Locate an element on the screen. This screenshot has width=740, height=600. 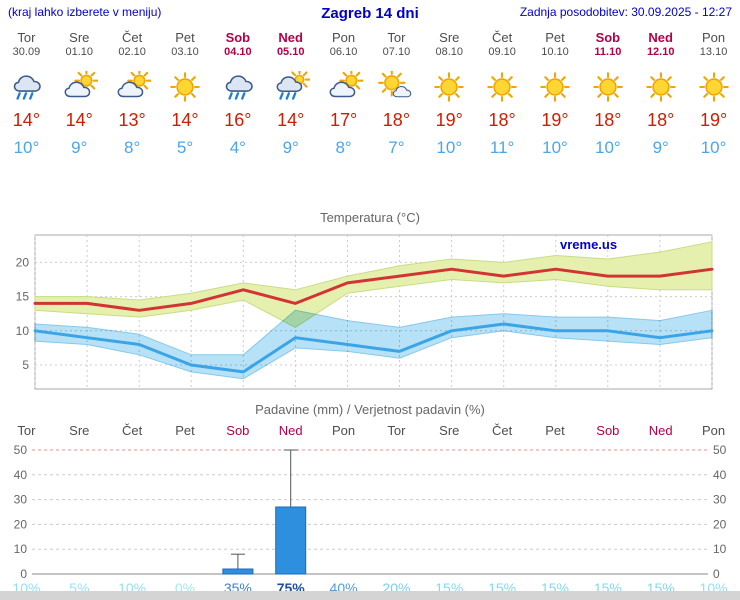
day-cell: Pet 03.10 14° 5° is located at coordinates (185, 94).